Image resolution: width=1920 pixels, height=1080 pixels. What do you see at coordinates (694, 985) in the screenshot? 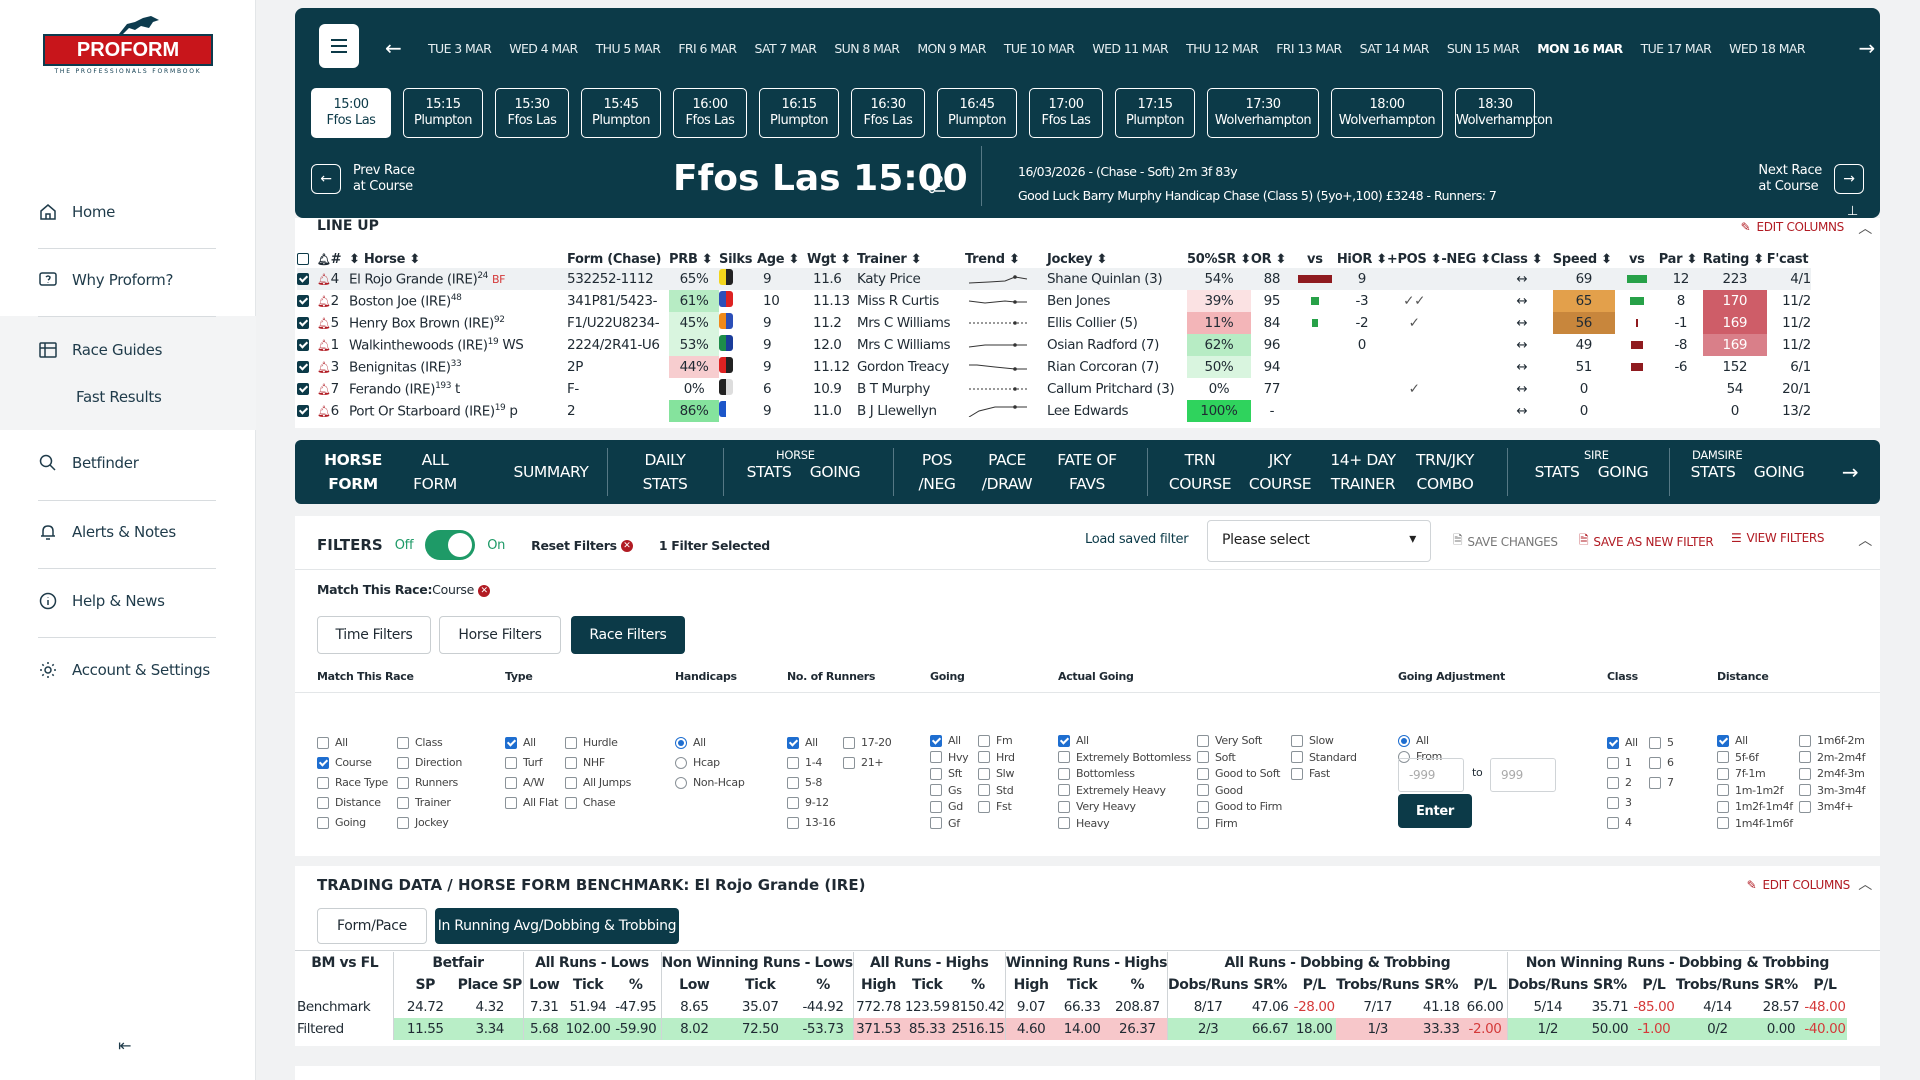
I see `trading-subheader: Low` at bounding box center [694, 985].